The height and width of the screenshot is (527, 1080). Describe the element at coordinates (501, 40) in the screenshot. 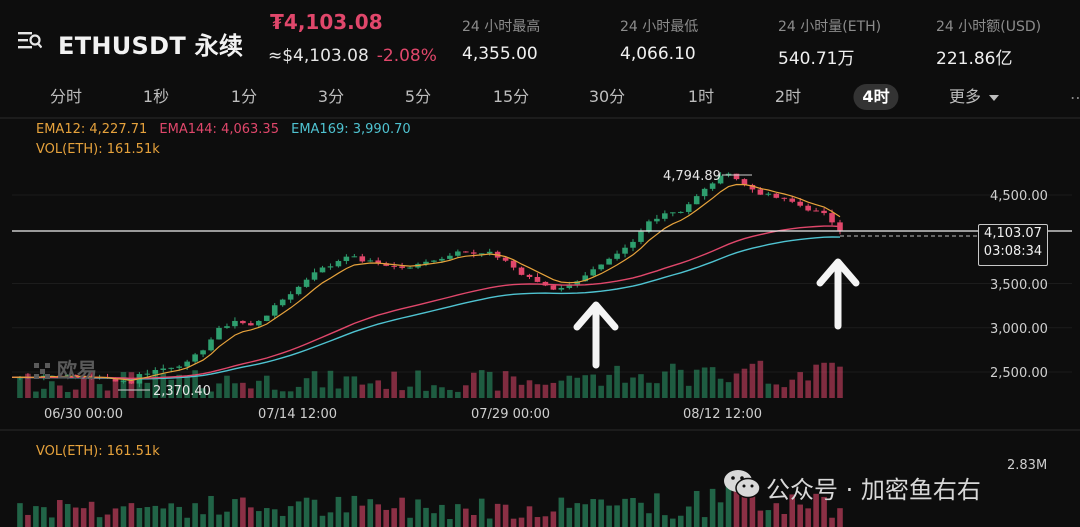

I see `stat-high: 24 小时最高 4,355.00` at that location.